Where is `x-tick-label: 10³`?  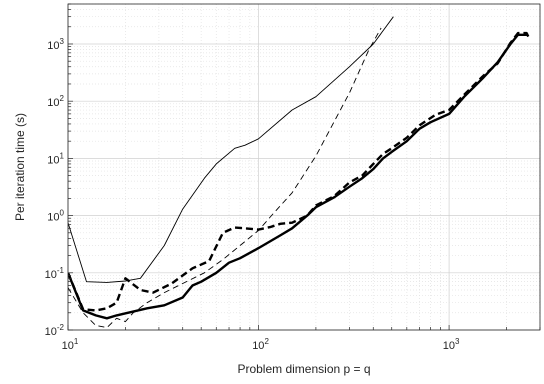
x-tick-label: 10³ is located at coordinates (451, 344).